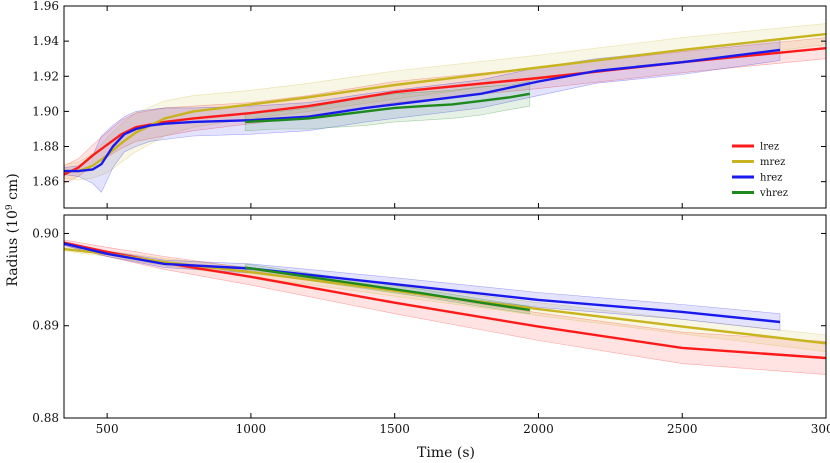 Image resolution: width=830 pixels, height=463 pixels. Describe the element at coordinates (538, 429) in the screenshot. I see `x-tick-label: 2000` at that location.